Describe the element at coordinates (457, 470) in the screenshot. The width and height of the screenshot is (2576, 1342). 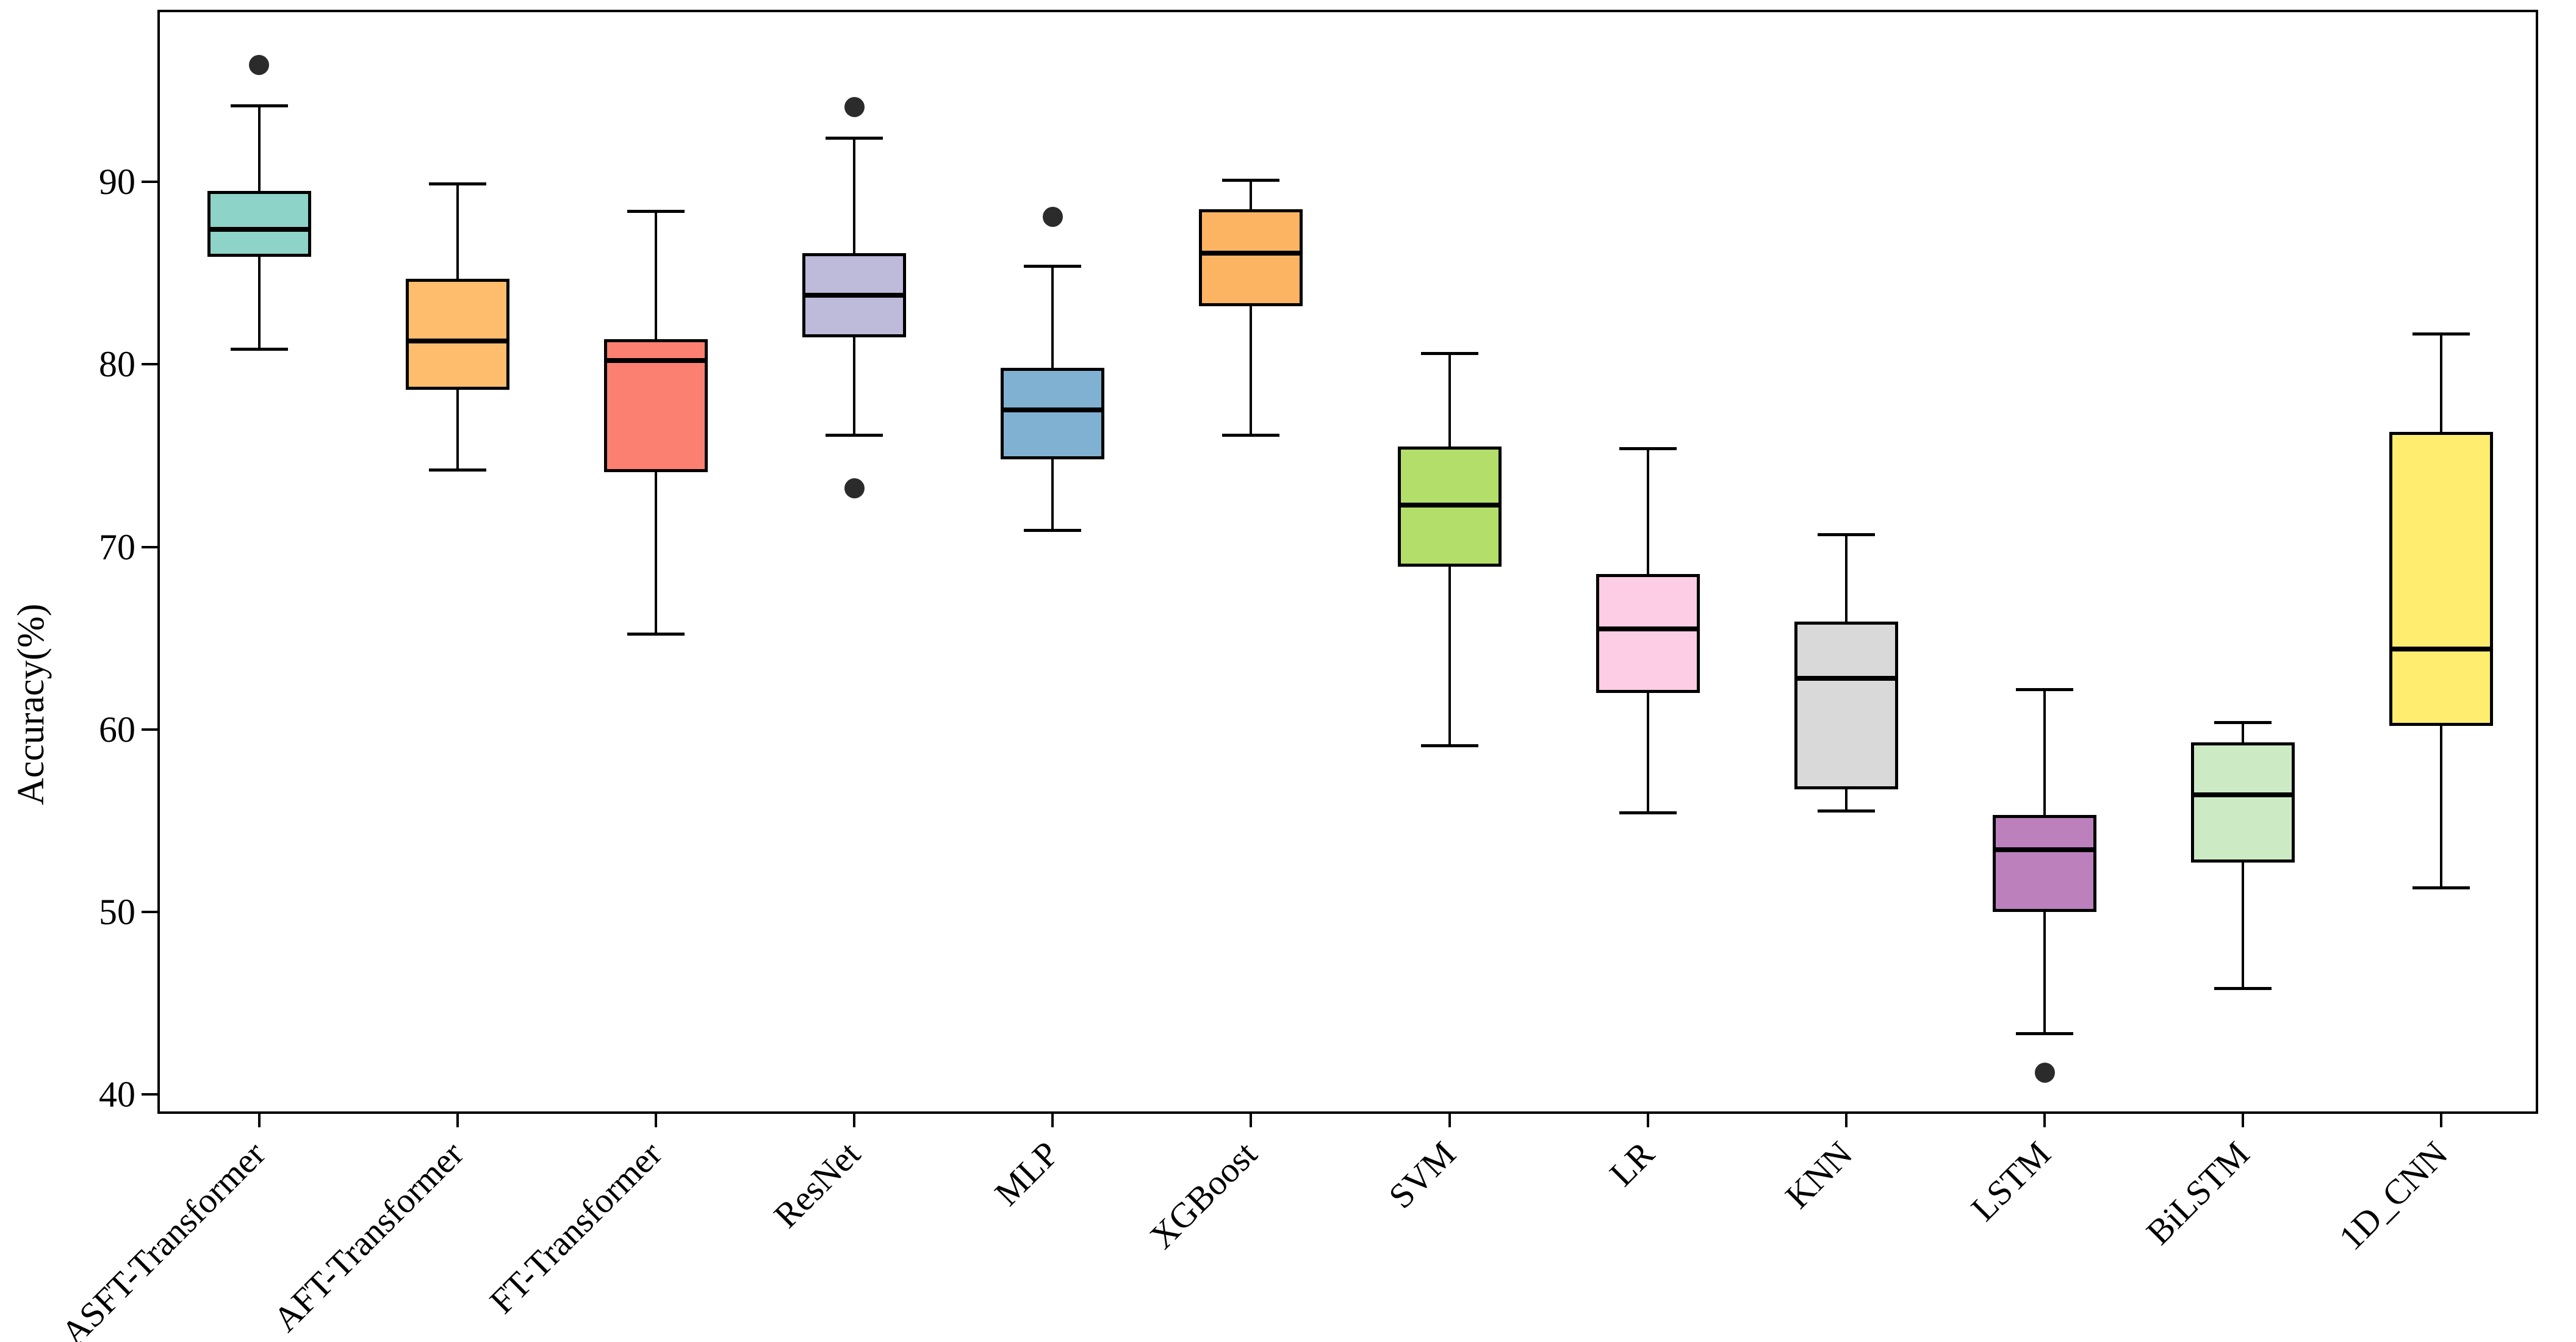
I see `whisker-cap-bottom-AFT-Transformer` at that location.